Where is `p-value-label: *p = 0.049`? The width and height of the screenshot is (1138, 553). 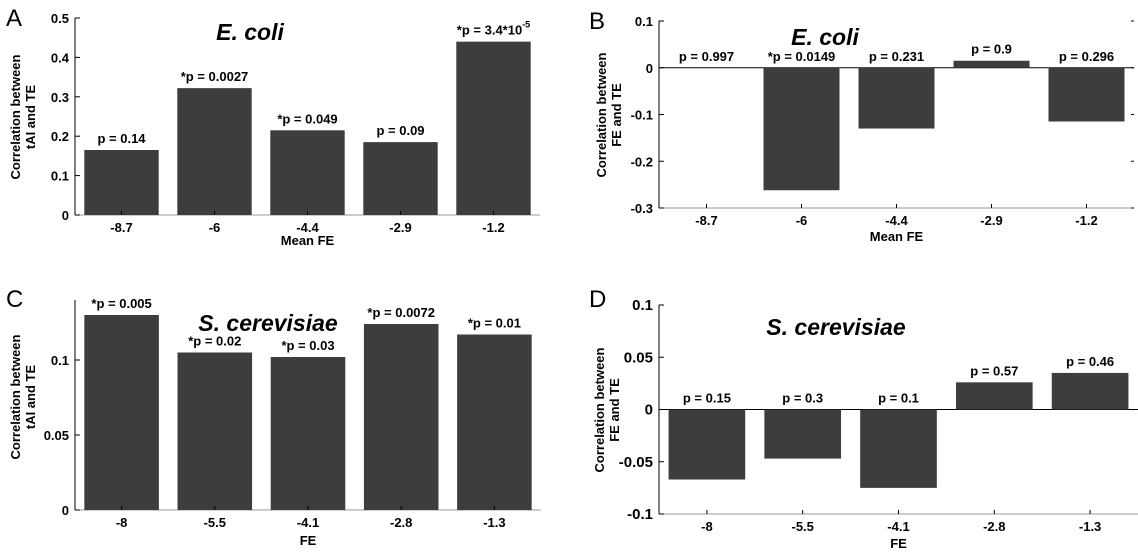 p-value-label: *p = 0.049 is located at coordinates (307, 118).